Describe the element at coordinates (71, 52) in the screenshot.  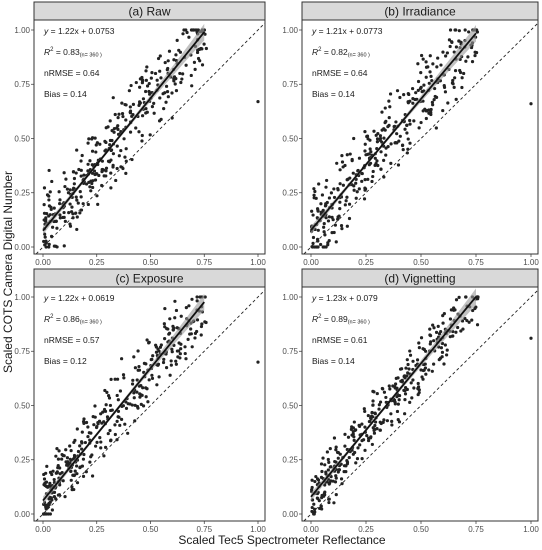
I see `r-squared-value: 0.83` at that location.